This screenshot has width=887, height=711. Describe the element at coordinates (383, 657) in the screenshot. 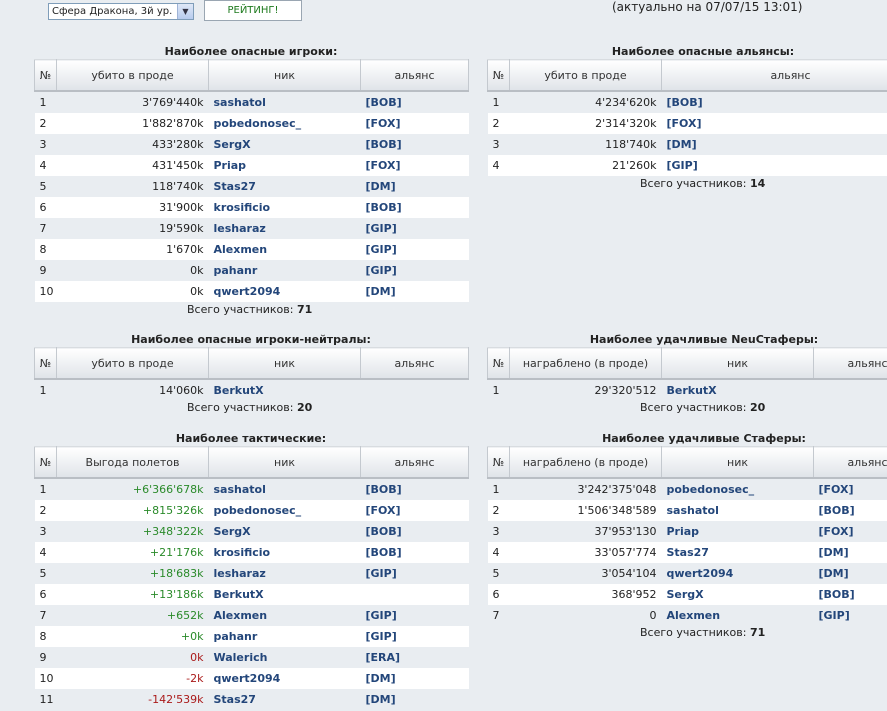

I see `alliance-link: [ERA]` at that location.